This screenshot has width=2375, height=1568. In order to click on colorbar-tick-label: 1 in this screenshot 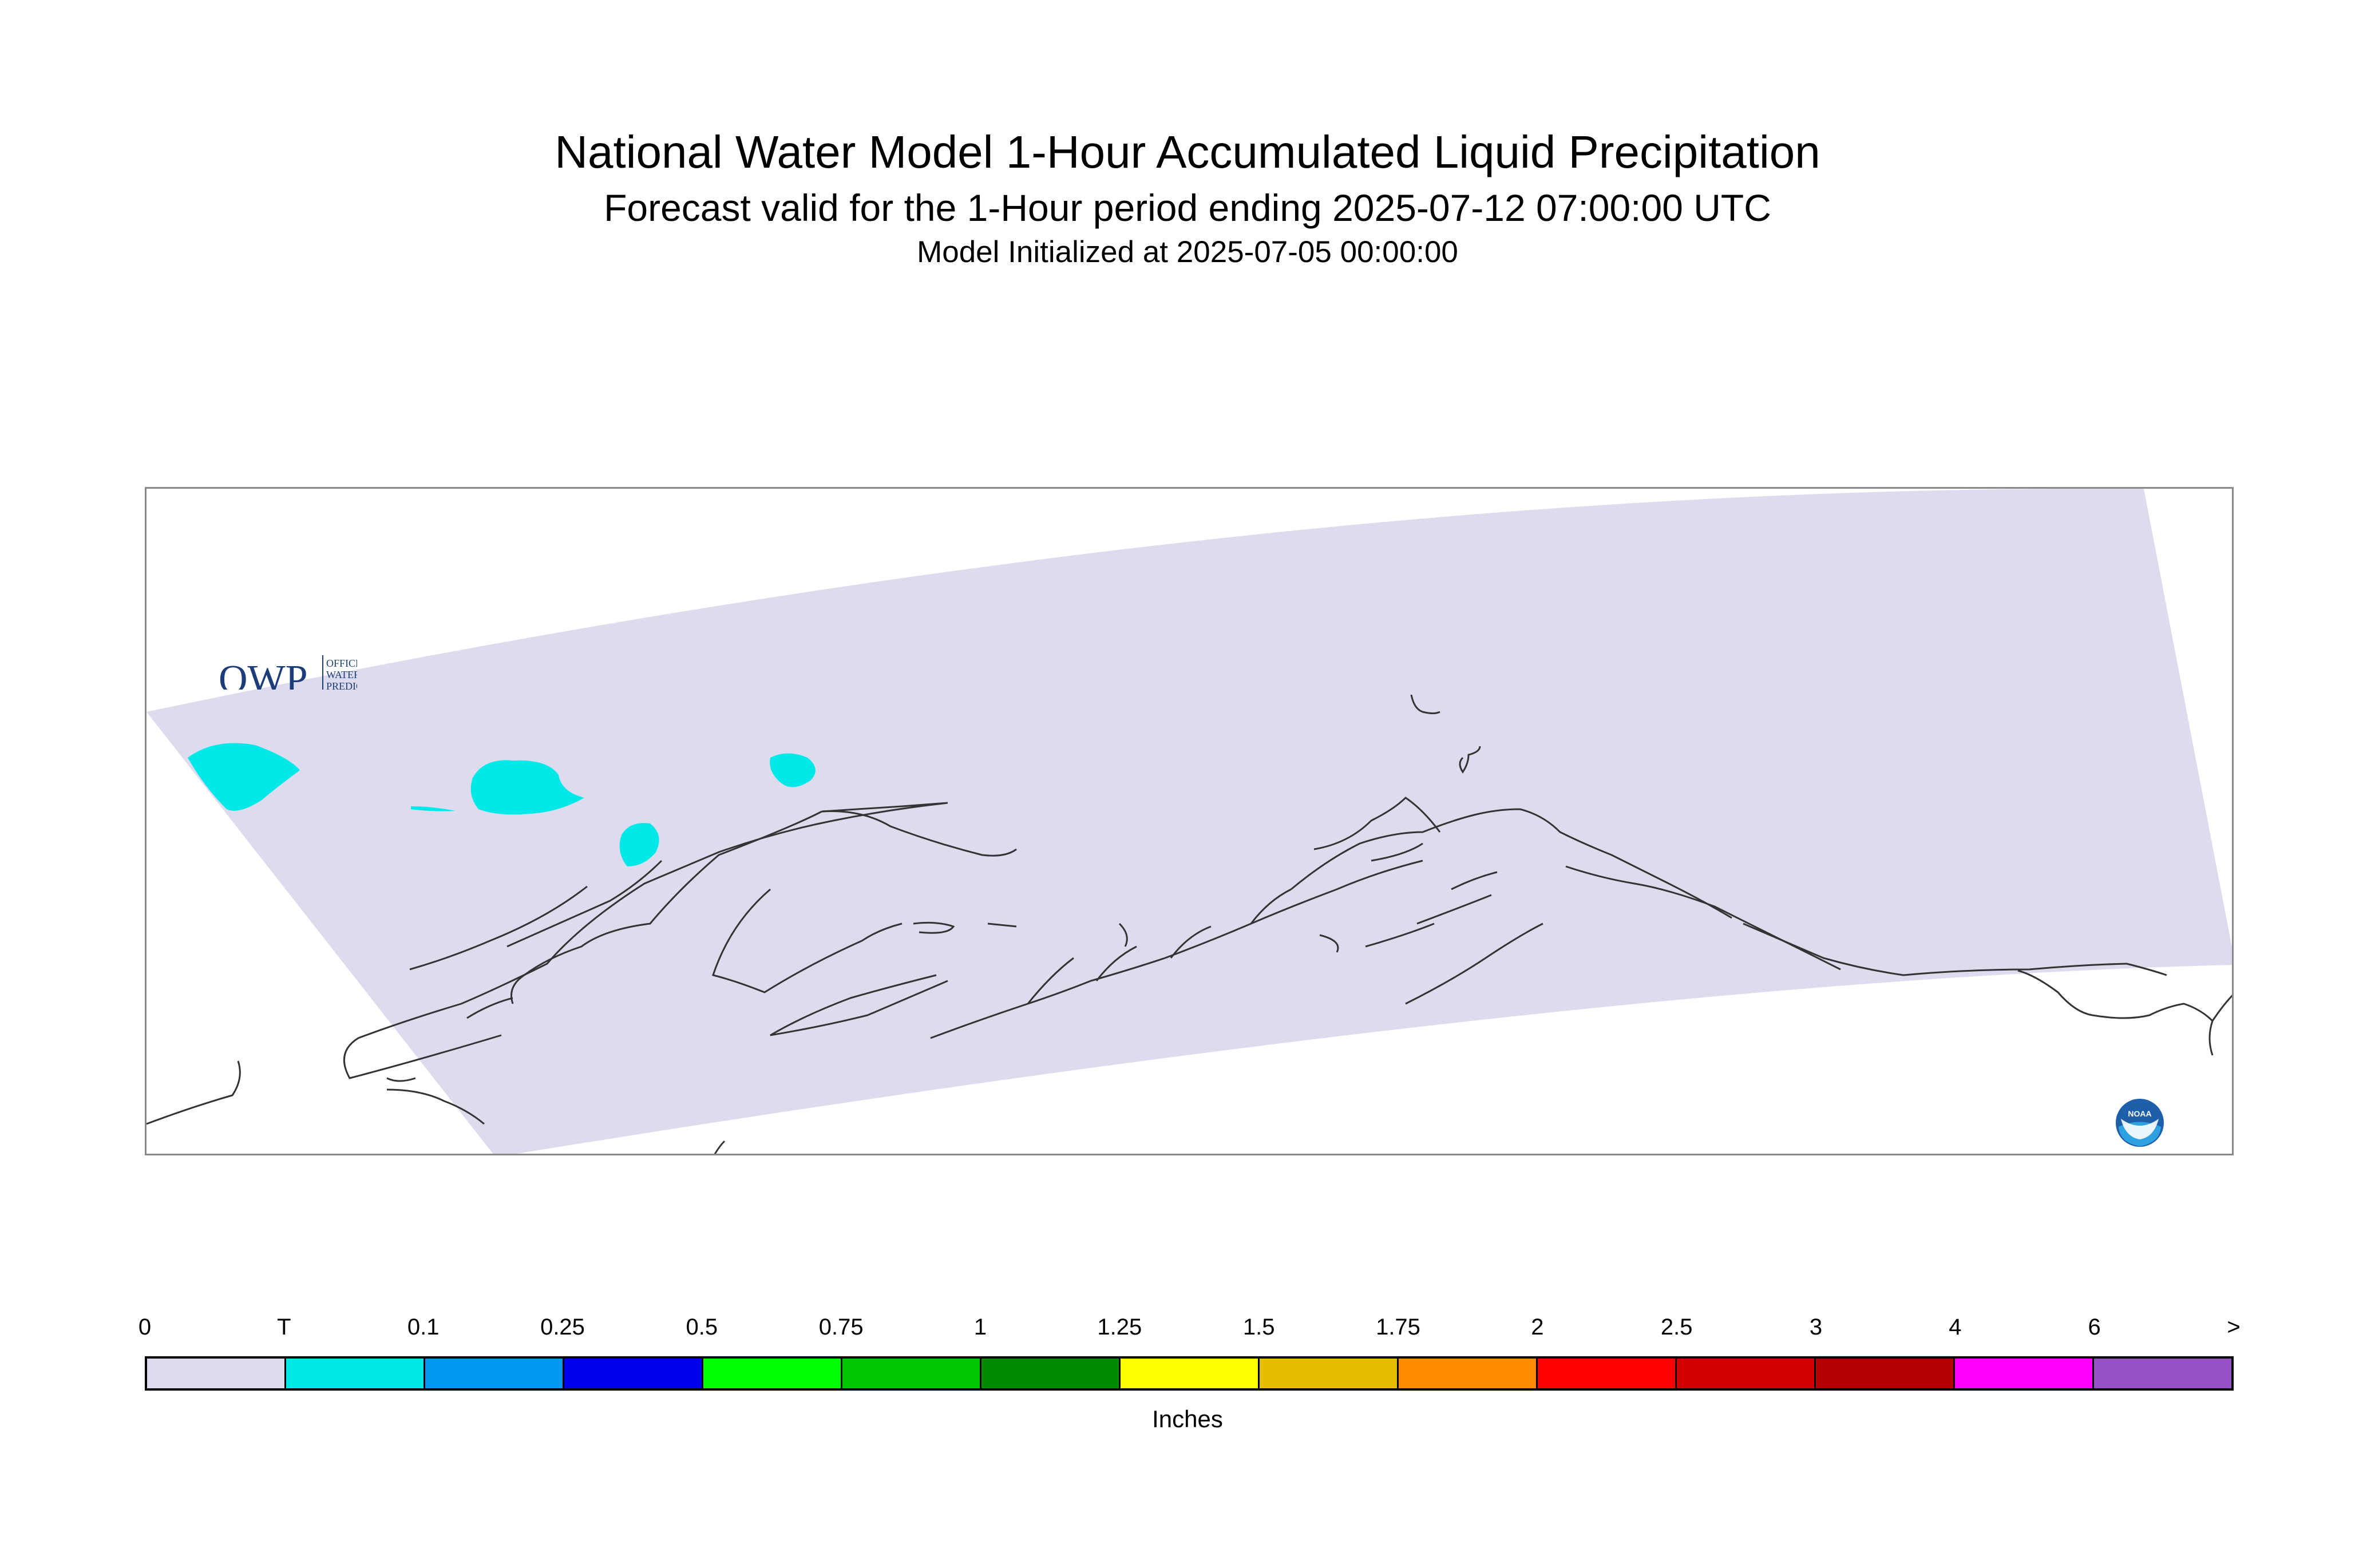, I will do `click(980, 1327)`.